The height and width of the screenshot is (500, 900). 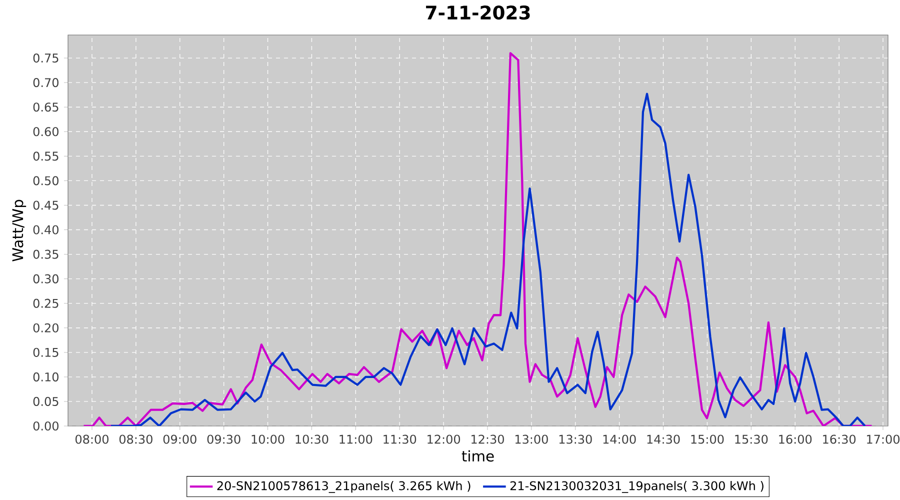 What do you see at coordinates (45, 352) in the screenshot?
I see `y-tick-label: 0.15` at bounding box center [45, 352].